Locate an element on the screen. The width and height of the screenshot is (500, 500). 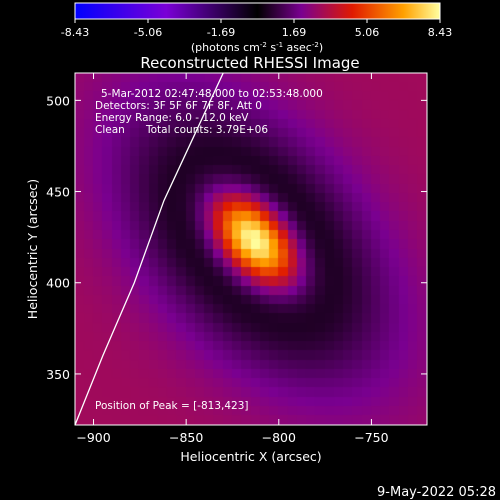
colorbar-ticks: -8.43 -5.06 -1.69 1.69 5.06 8.43 is located at coordinates (256, 29).